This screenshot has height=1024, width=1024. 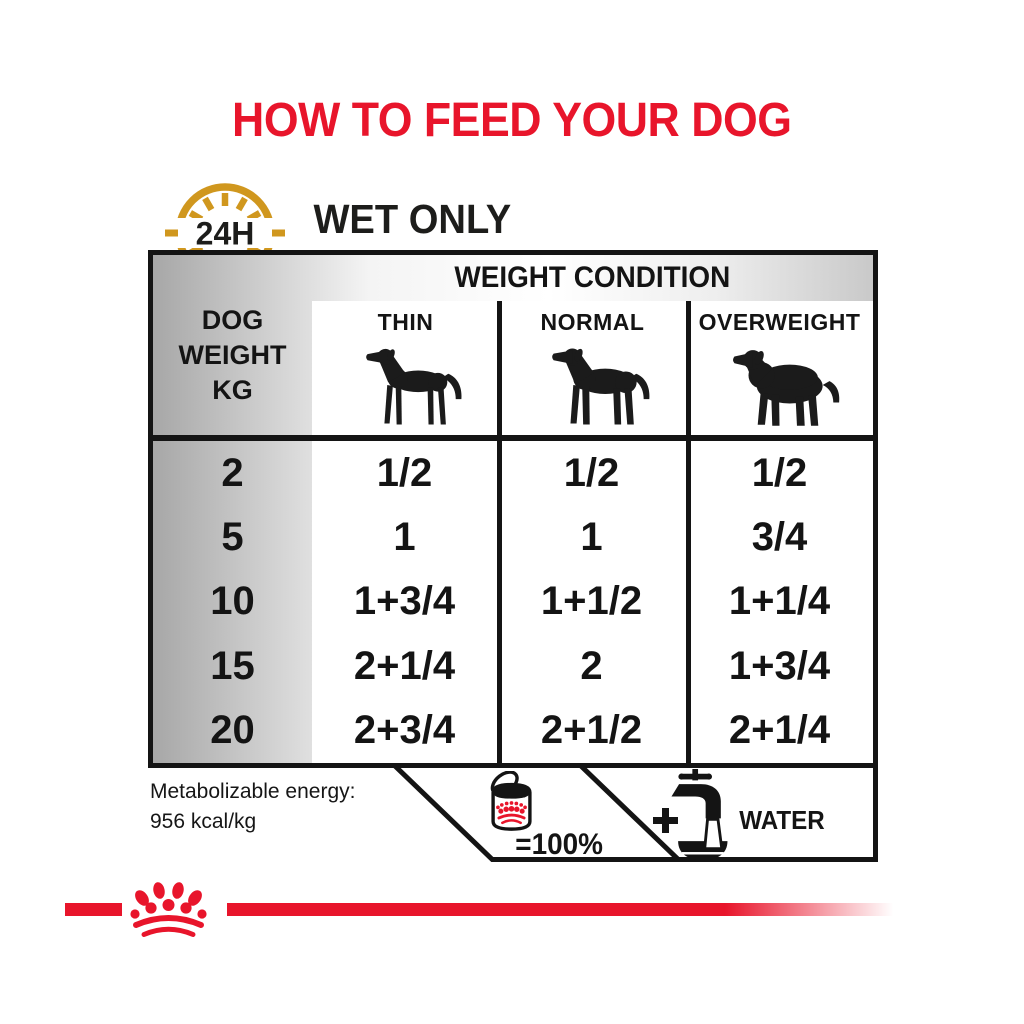 What do you see at coordinates (785, 388) in the screenshot?
I see `overweight-dog-icon` at bounding box center [785, 388].